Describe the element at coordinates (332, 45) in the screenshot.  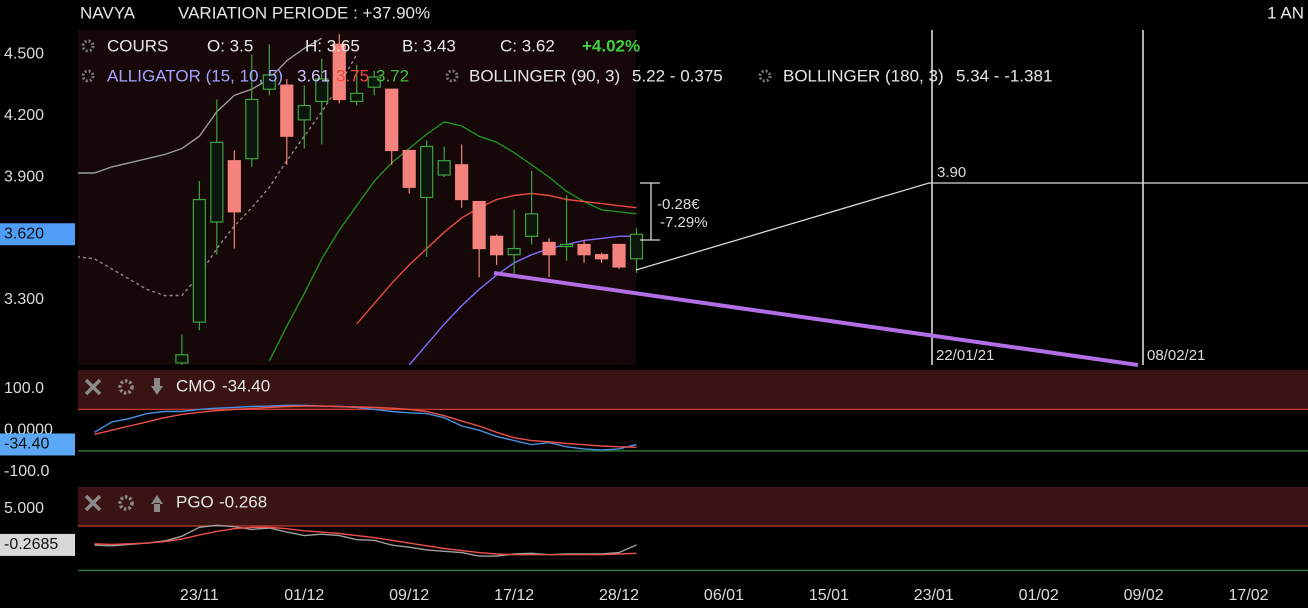
I see `legend-high: H: 3.65` at that location.